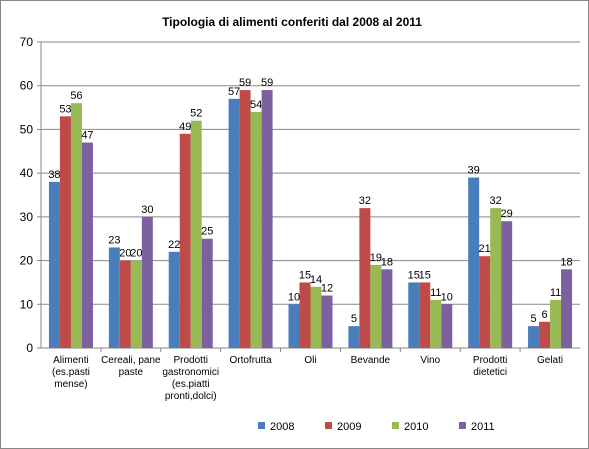  Describe the element at coordinates (71, 372) in the screenshot. I see `category-label: Alimenti (es.pasti mense)` at that location.